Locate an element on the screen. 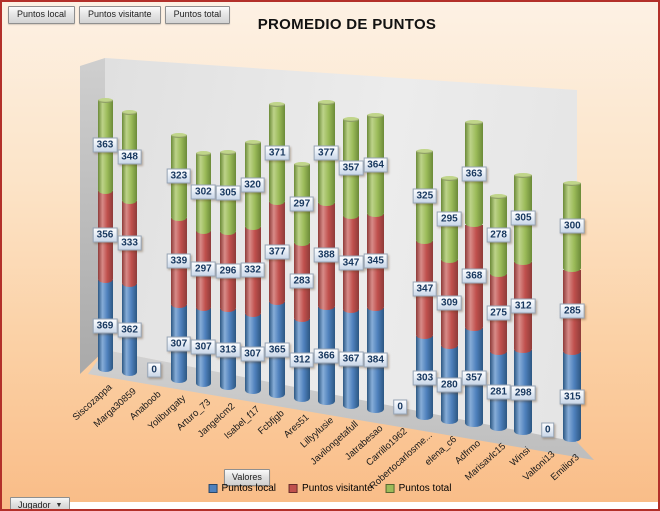 Image resolution: width=660 pixels, height=511 pixels. data-label: 388 is located at coordinates (326, 255).